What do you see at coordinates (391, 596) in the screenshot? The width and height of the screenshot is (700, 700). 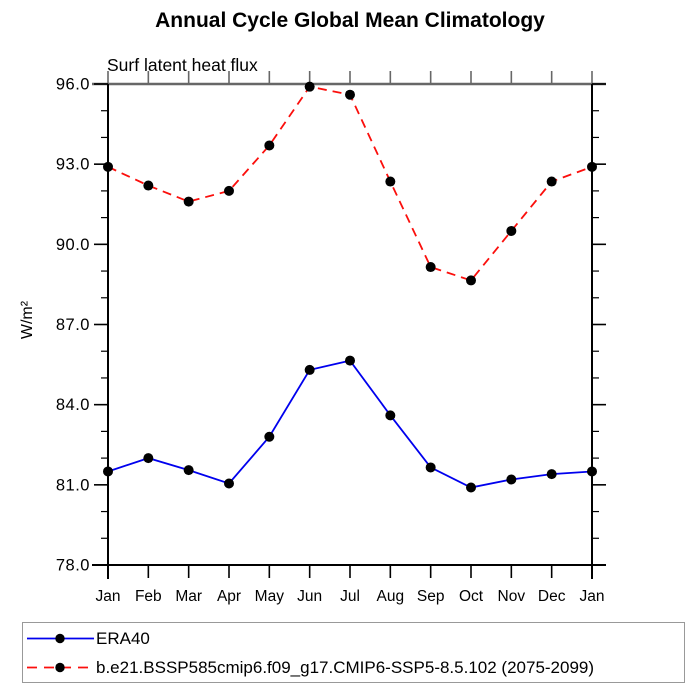 I see `x-tick-label: Aug` at bounding box center [391, 596].